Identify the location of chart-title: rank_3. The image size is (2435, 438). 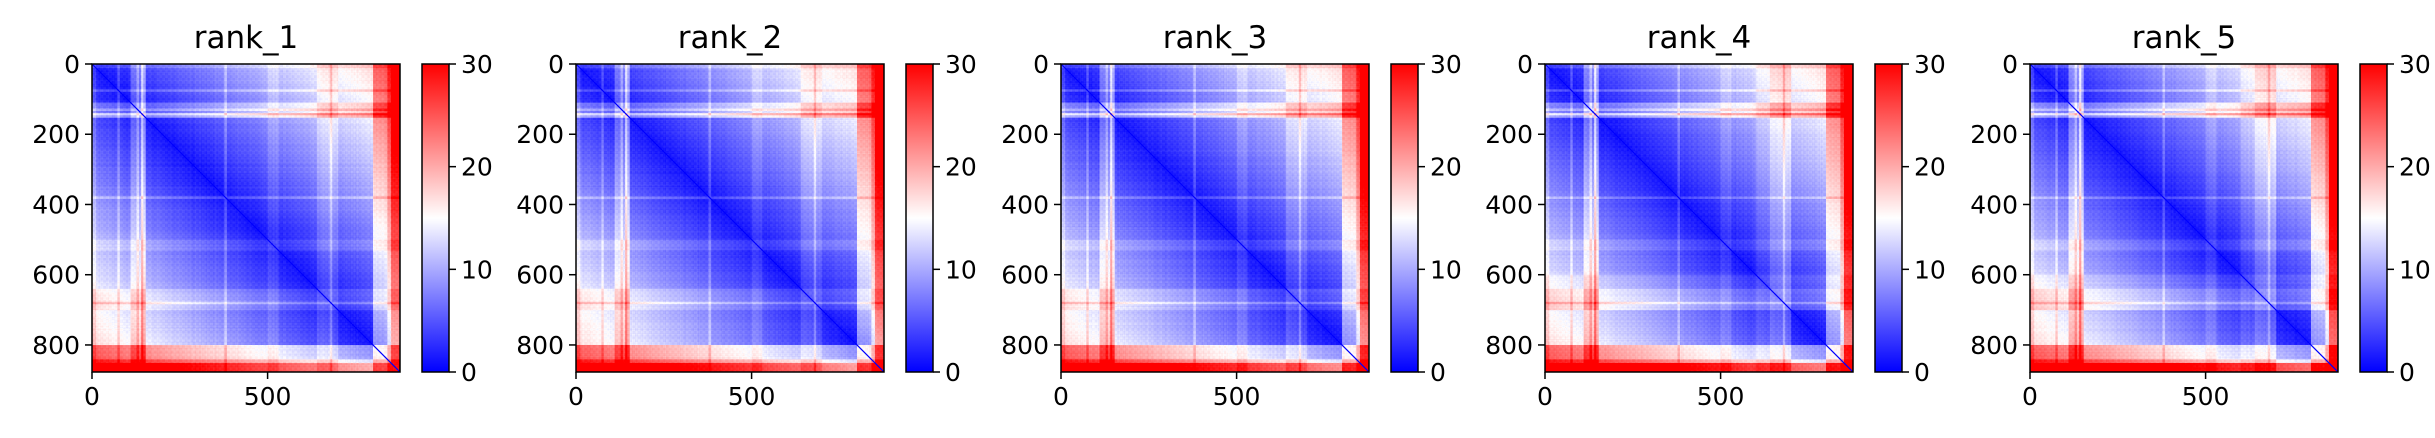
(1215, 38).